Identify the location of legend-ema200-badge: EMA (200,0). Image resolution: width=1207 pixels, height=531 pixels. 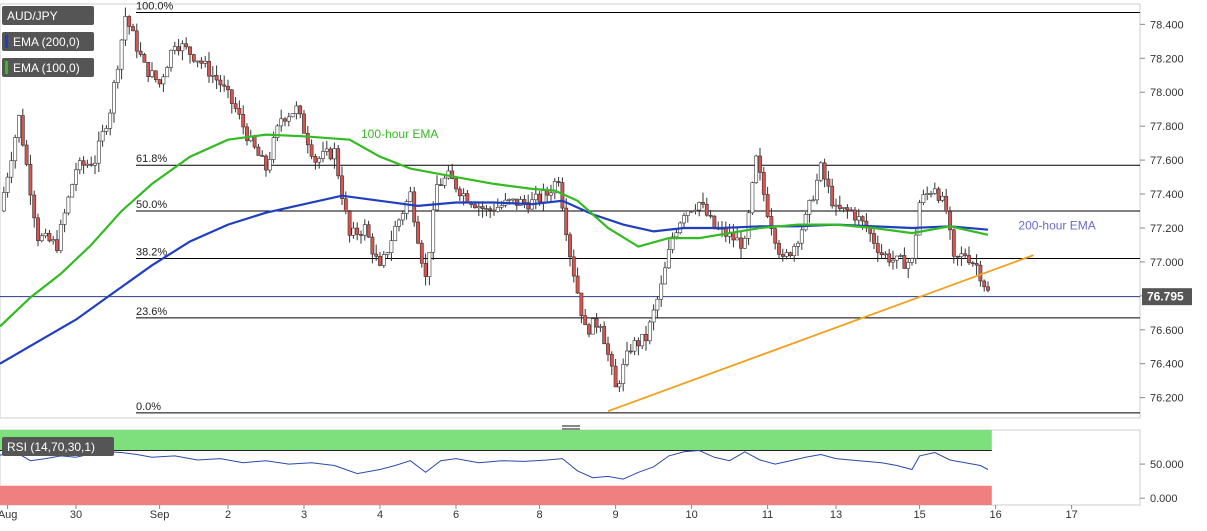
(48, 41).